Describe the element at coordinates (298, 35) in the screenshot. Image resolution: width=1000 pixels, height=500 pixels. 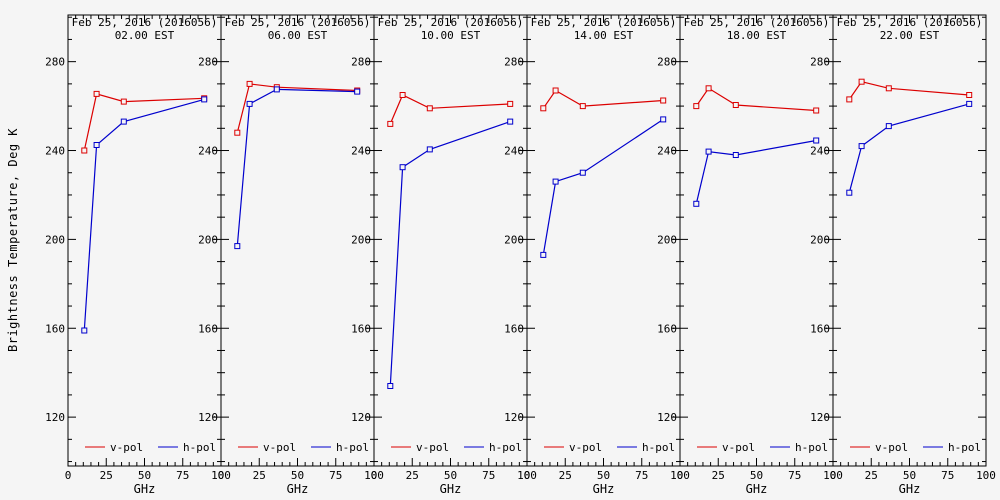
I see `panel-subtitle: 06.00 EST` at that location.